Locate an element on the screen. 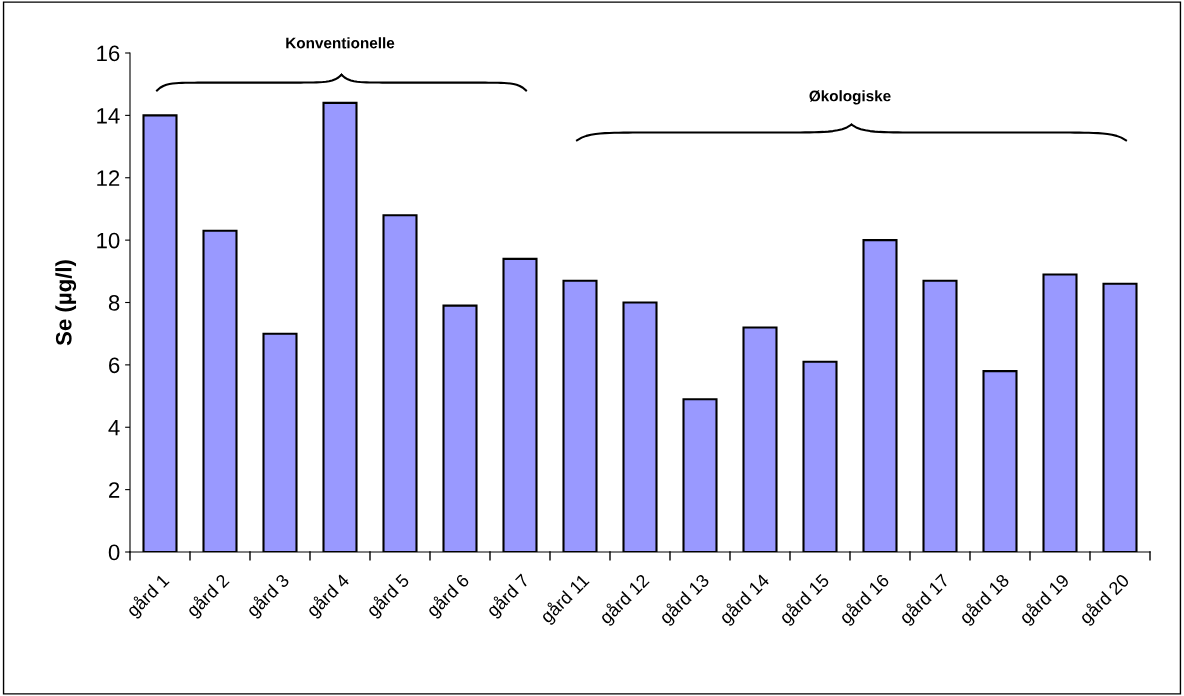 The width and height of the screenshot is (1184, 696). annotation: Økologiske is located at coordinates (850, 97).